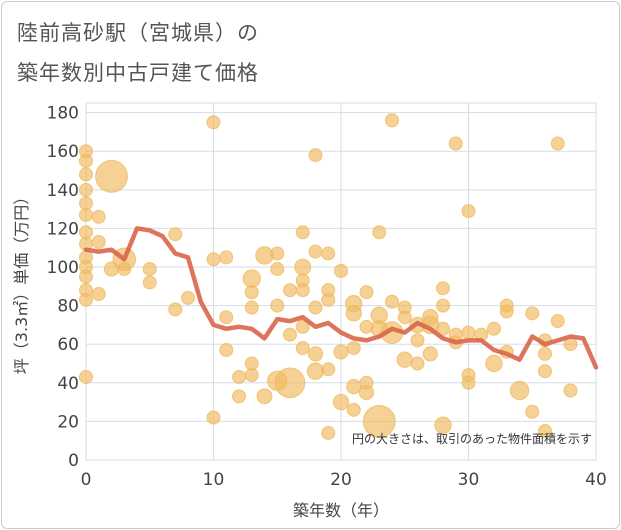 The image size is (621, 530). I want to click on y-tick-label: 140, so click(63, 191).